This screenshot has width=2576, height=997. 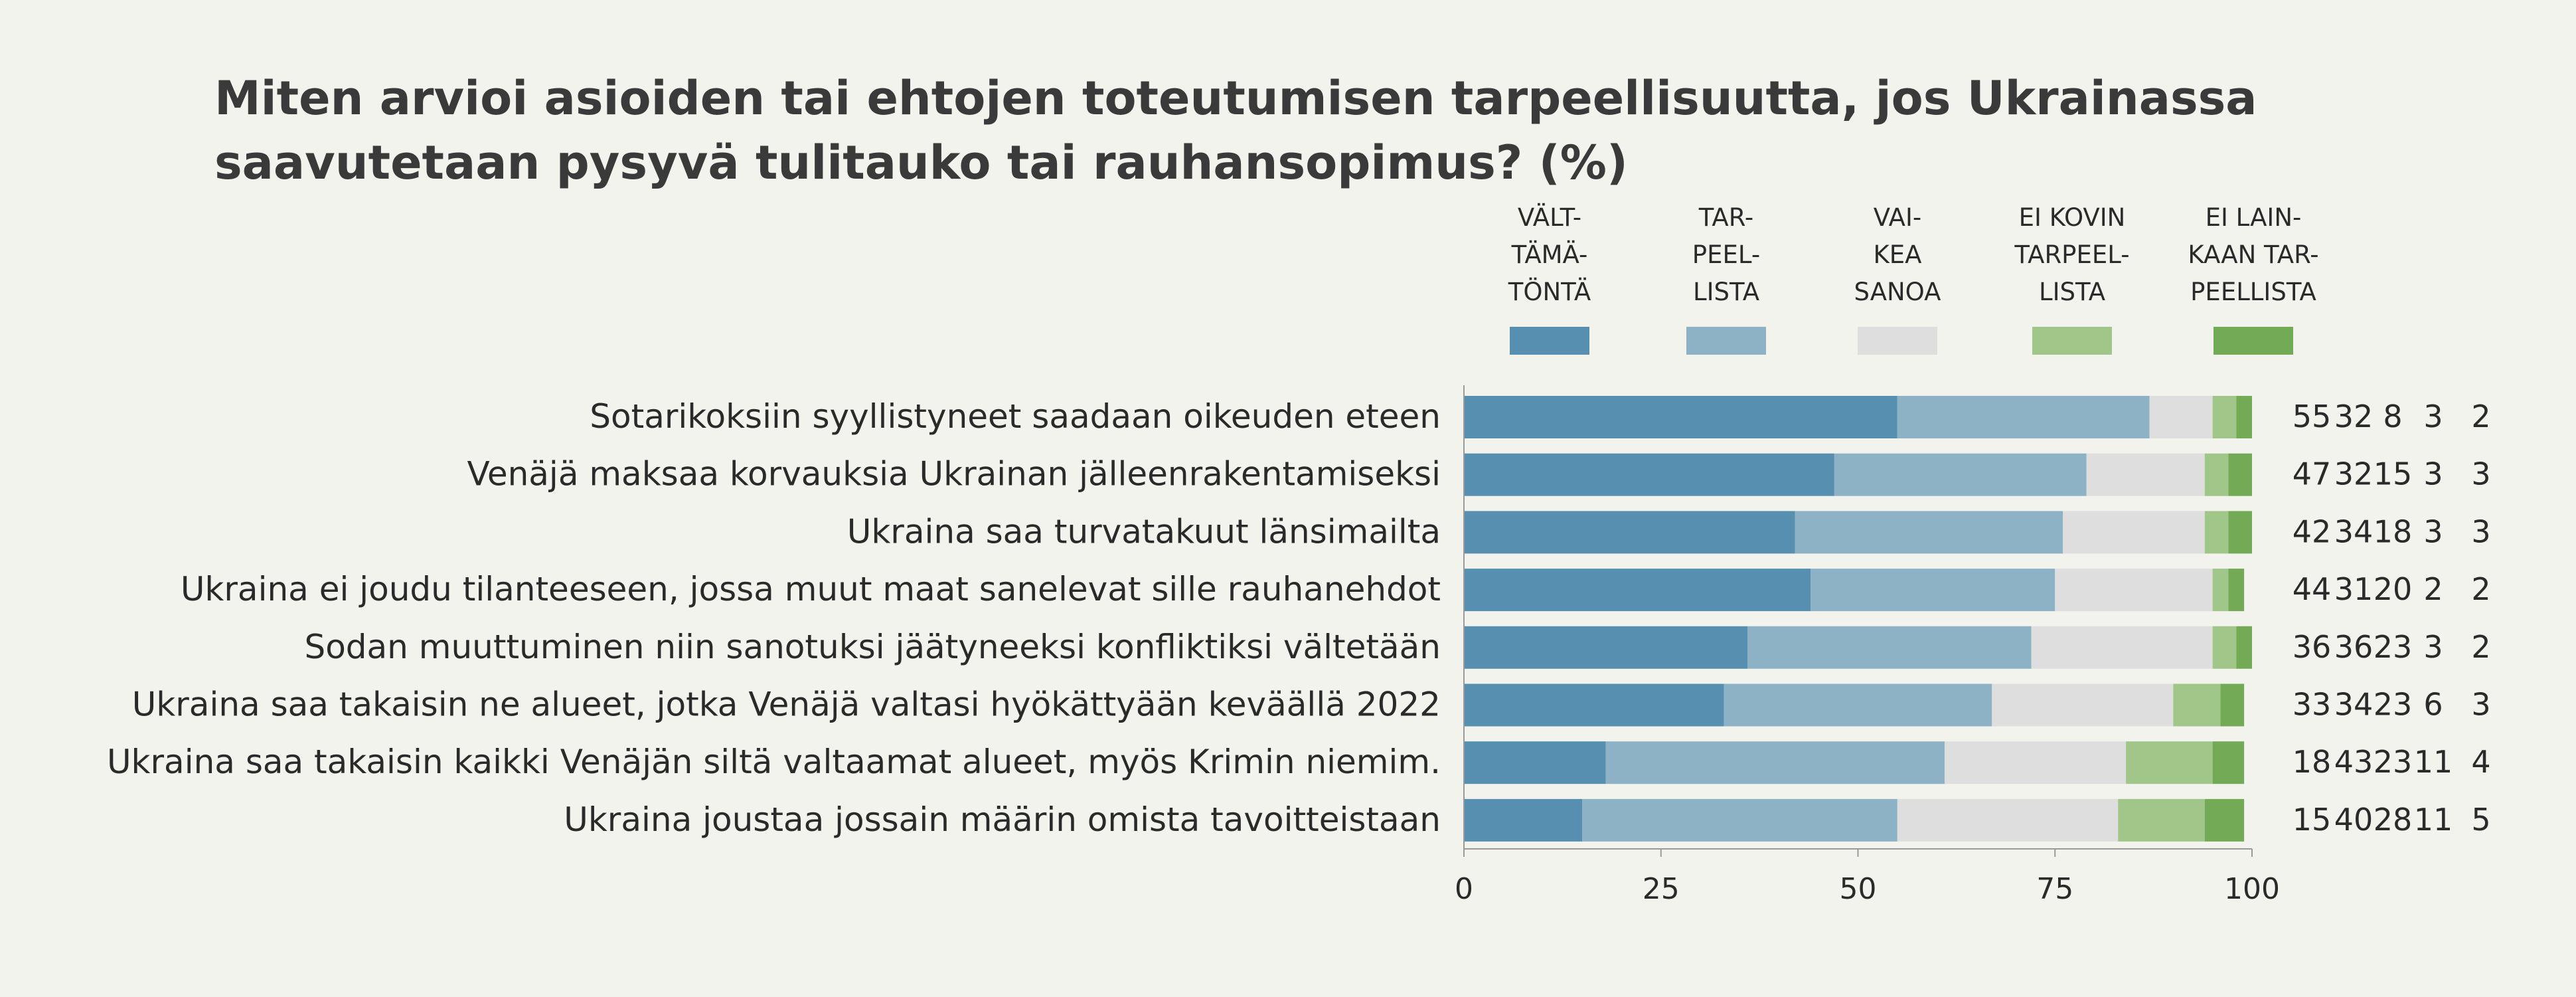 I want to click on value-label-6-1: 33, so click(x=2312, y=705).